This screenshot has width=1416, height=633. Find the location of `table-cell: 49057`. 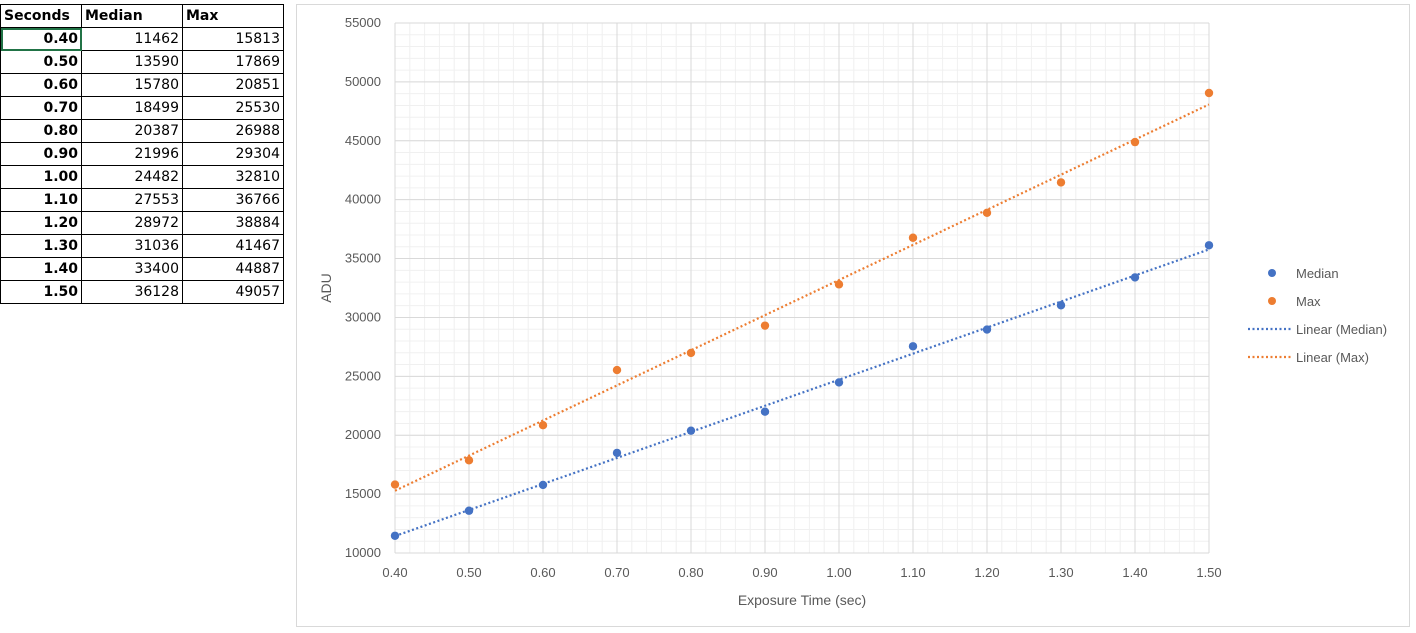

table-cell: 49057 is located at coordinates (233, 292).